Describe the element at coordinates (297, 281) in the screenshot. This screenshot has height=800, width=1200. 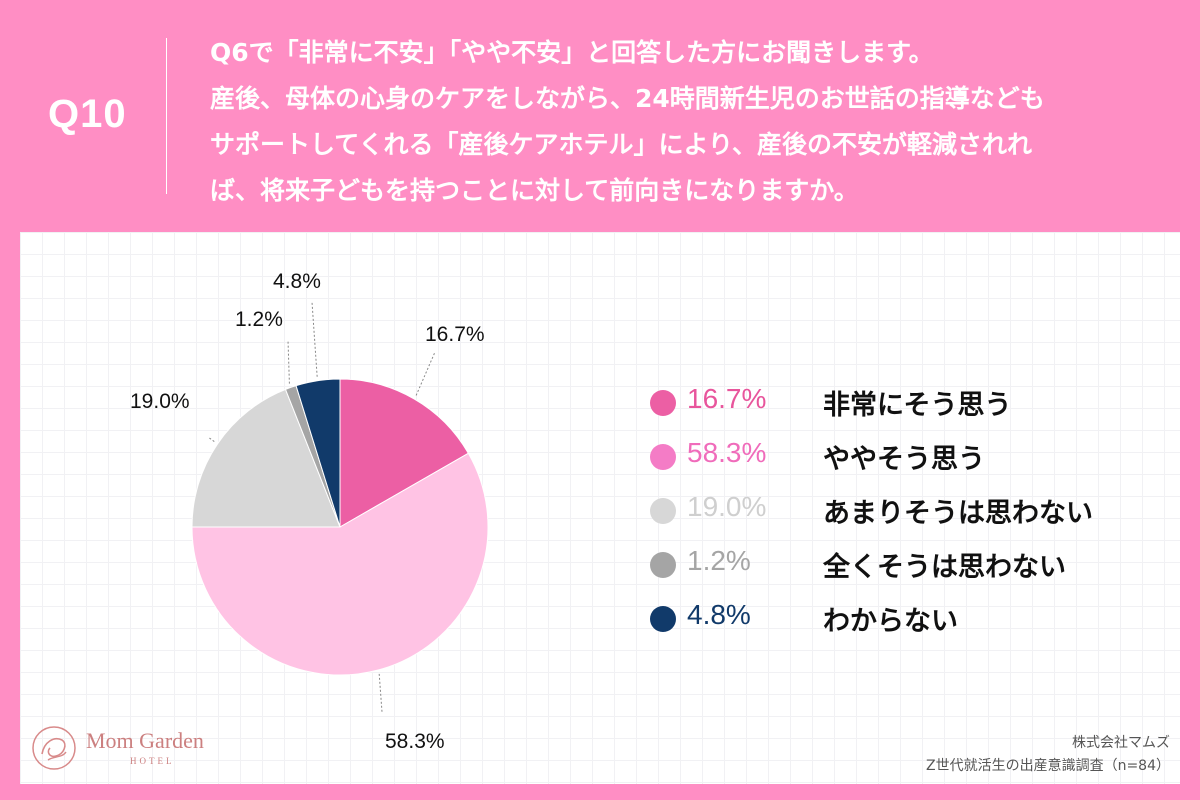
I see `slice-value-label: 4.8%` at that location.